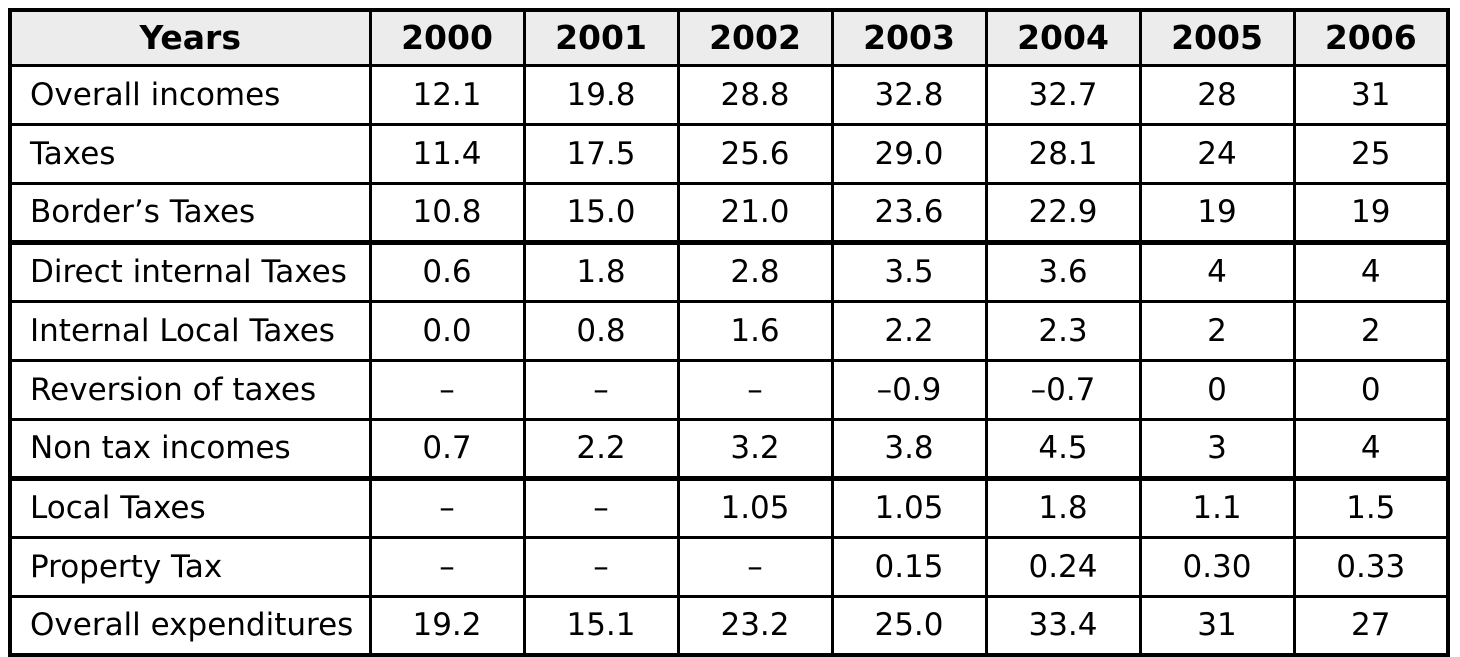 This screenshot has height=657, width=1460. Describe the element at coordinates (1063, 566) in the screenshot. I see `cell-value: 0.24` at that location.